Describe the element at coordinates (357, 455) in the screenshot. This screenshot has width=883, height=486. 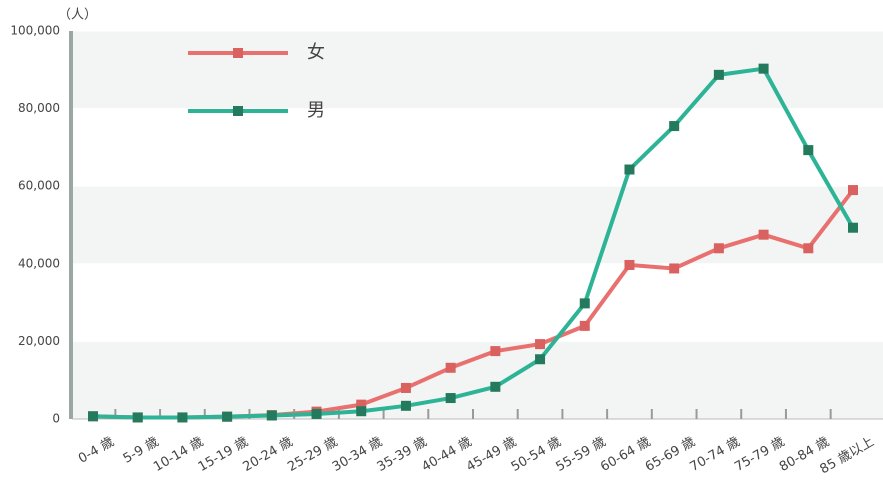
I see `x-tick-label: 30-34 歳` at that location.